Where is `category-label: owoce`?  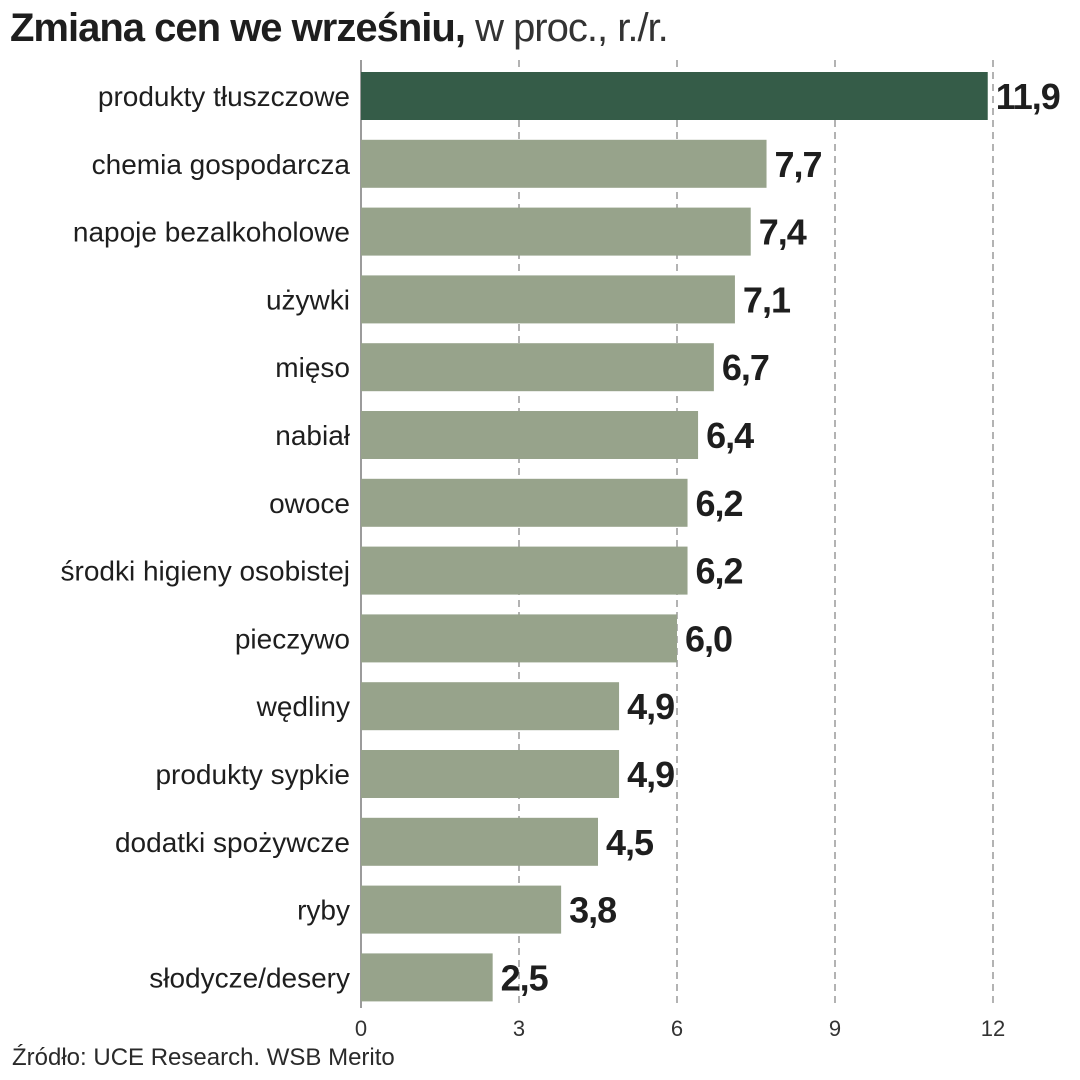
category-label: owoce is located at coordinates (309, 503).